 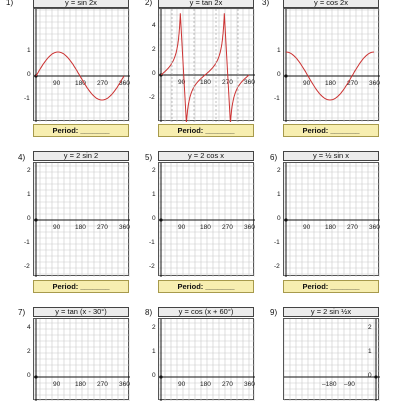 I want to click on panel-title: y = 2 cos x, so click(x=206, y=156).